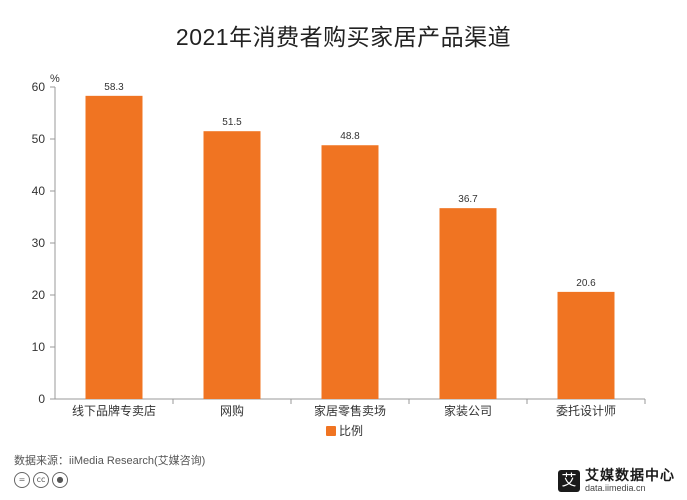 This screenshot has height=500, width=687. I want to click on bar-value-label: 20.6, so click(586, 283).